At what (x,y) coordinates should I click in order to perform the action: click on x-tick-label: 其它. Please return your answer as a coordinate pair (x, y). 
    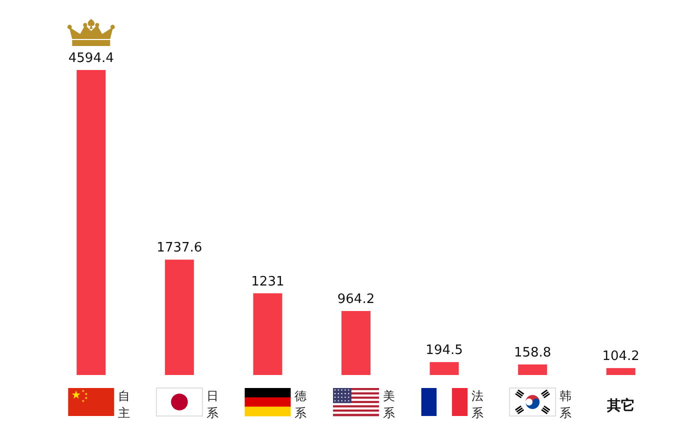
    Looking at the image, I should click on (620, 405).